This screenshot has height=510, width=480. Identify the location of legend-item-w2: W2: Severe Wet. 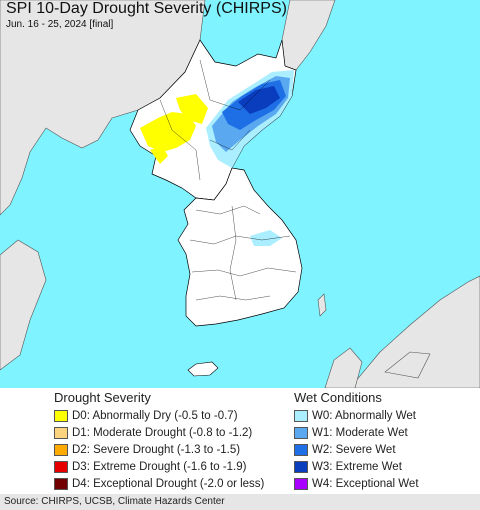
(345, 450).